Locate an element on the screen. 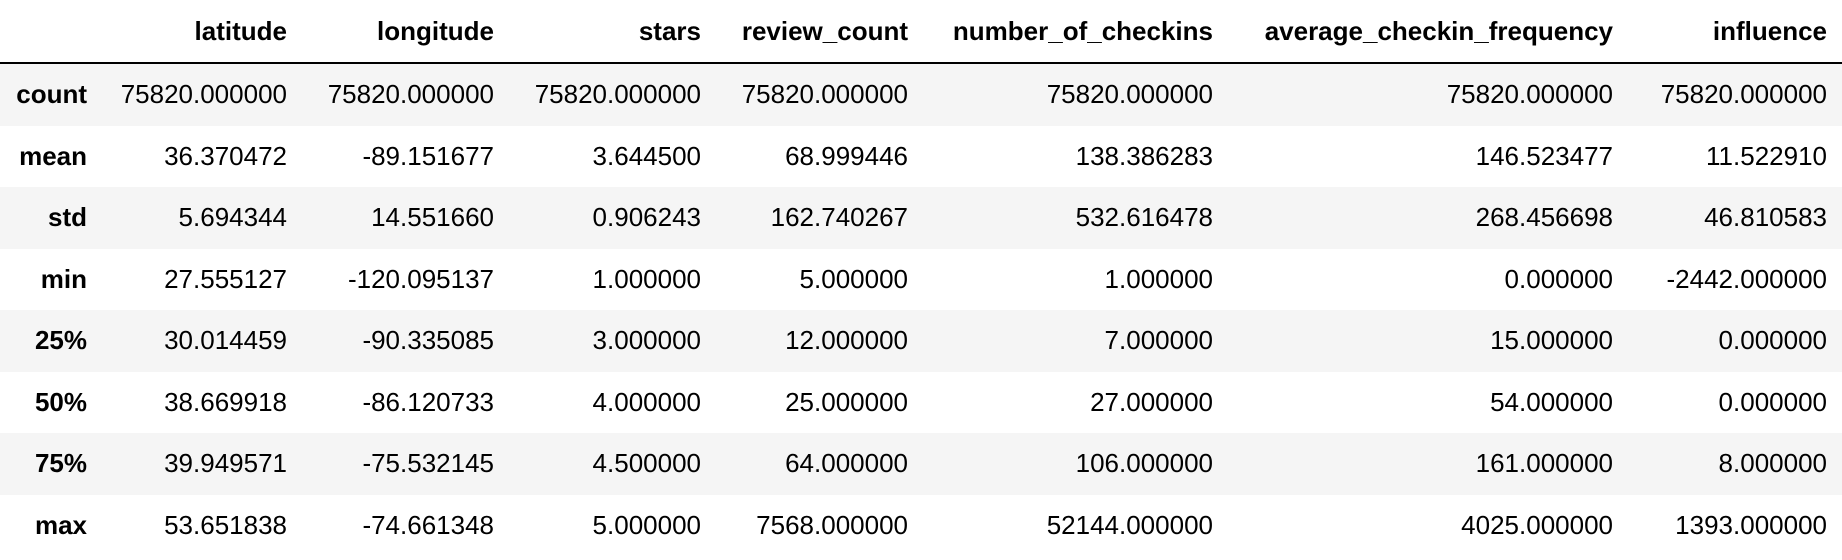 This screenshot has height=560, width=1842. table-cell: 5.694344 is located at coordinates (232, 217).